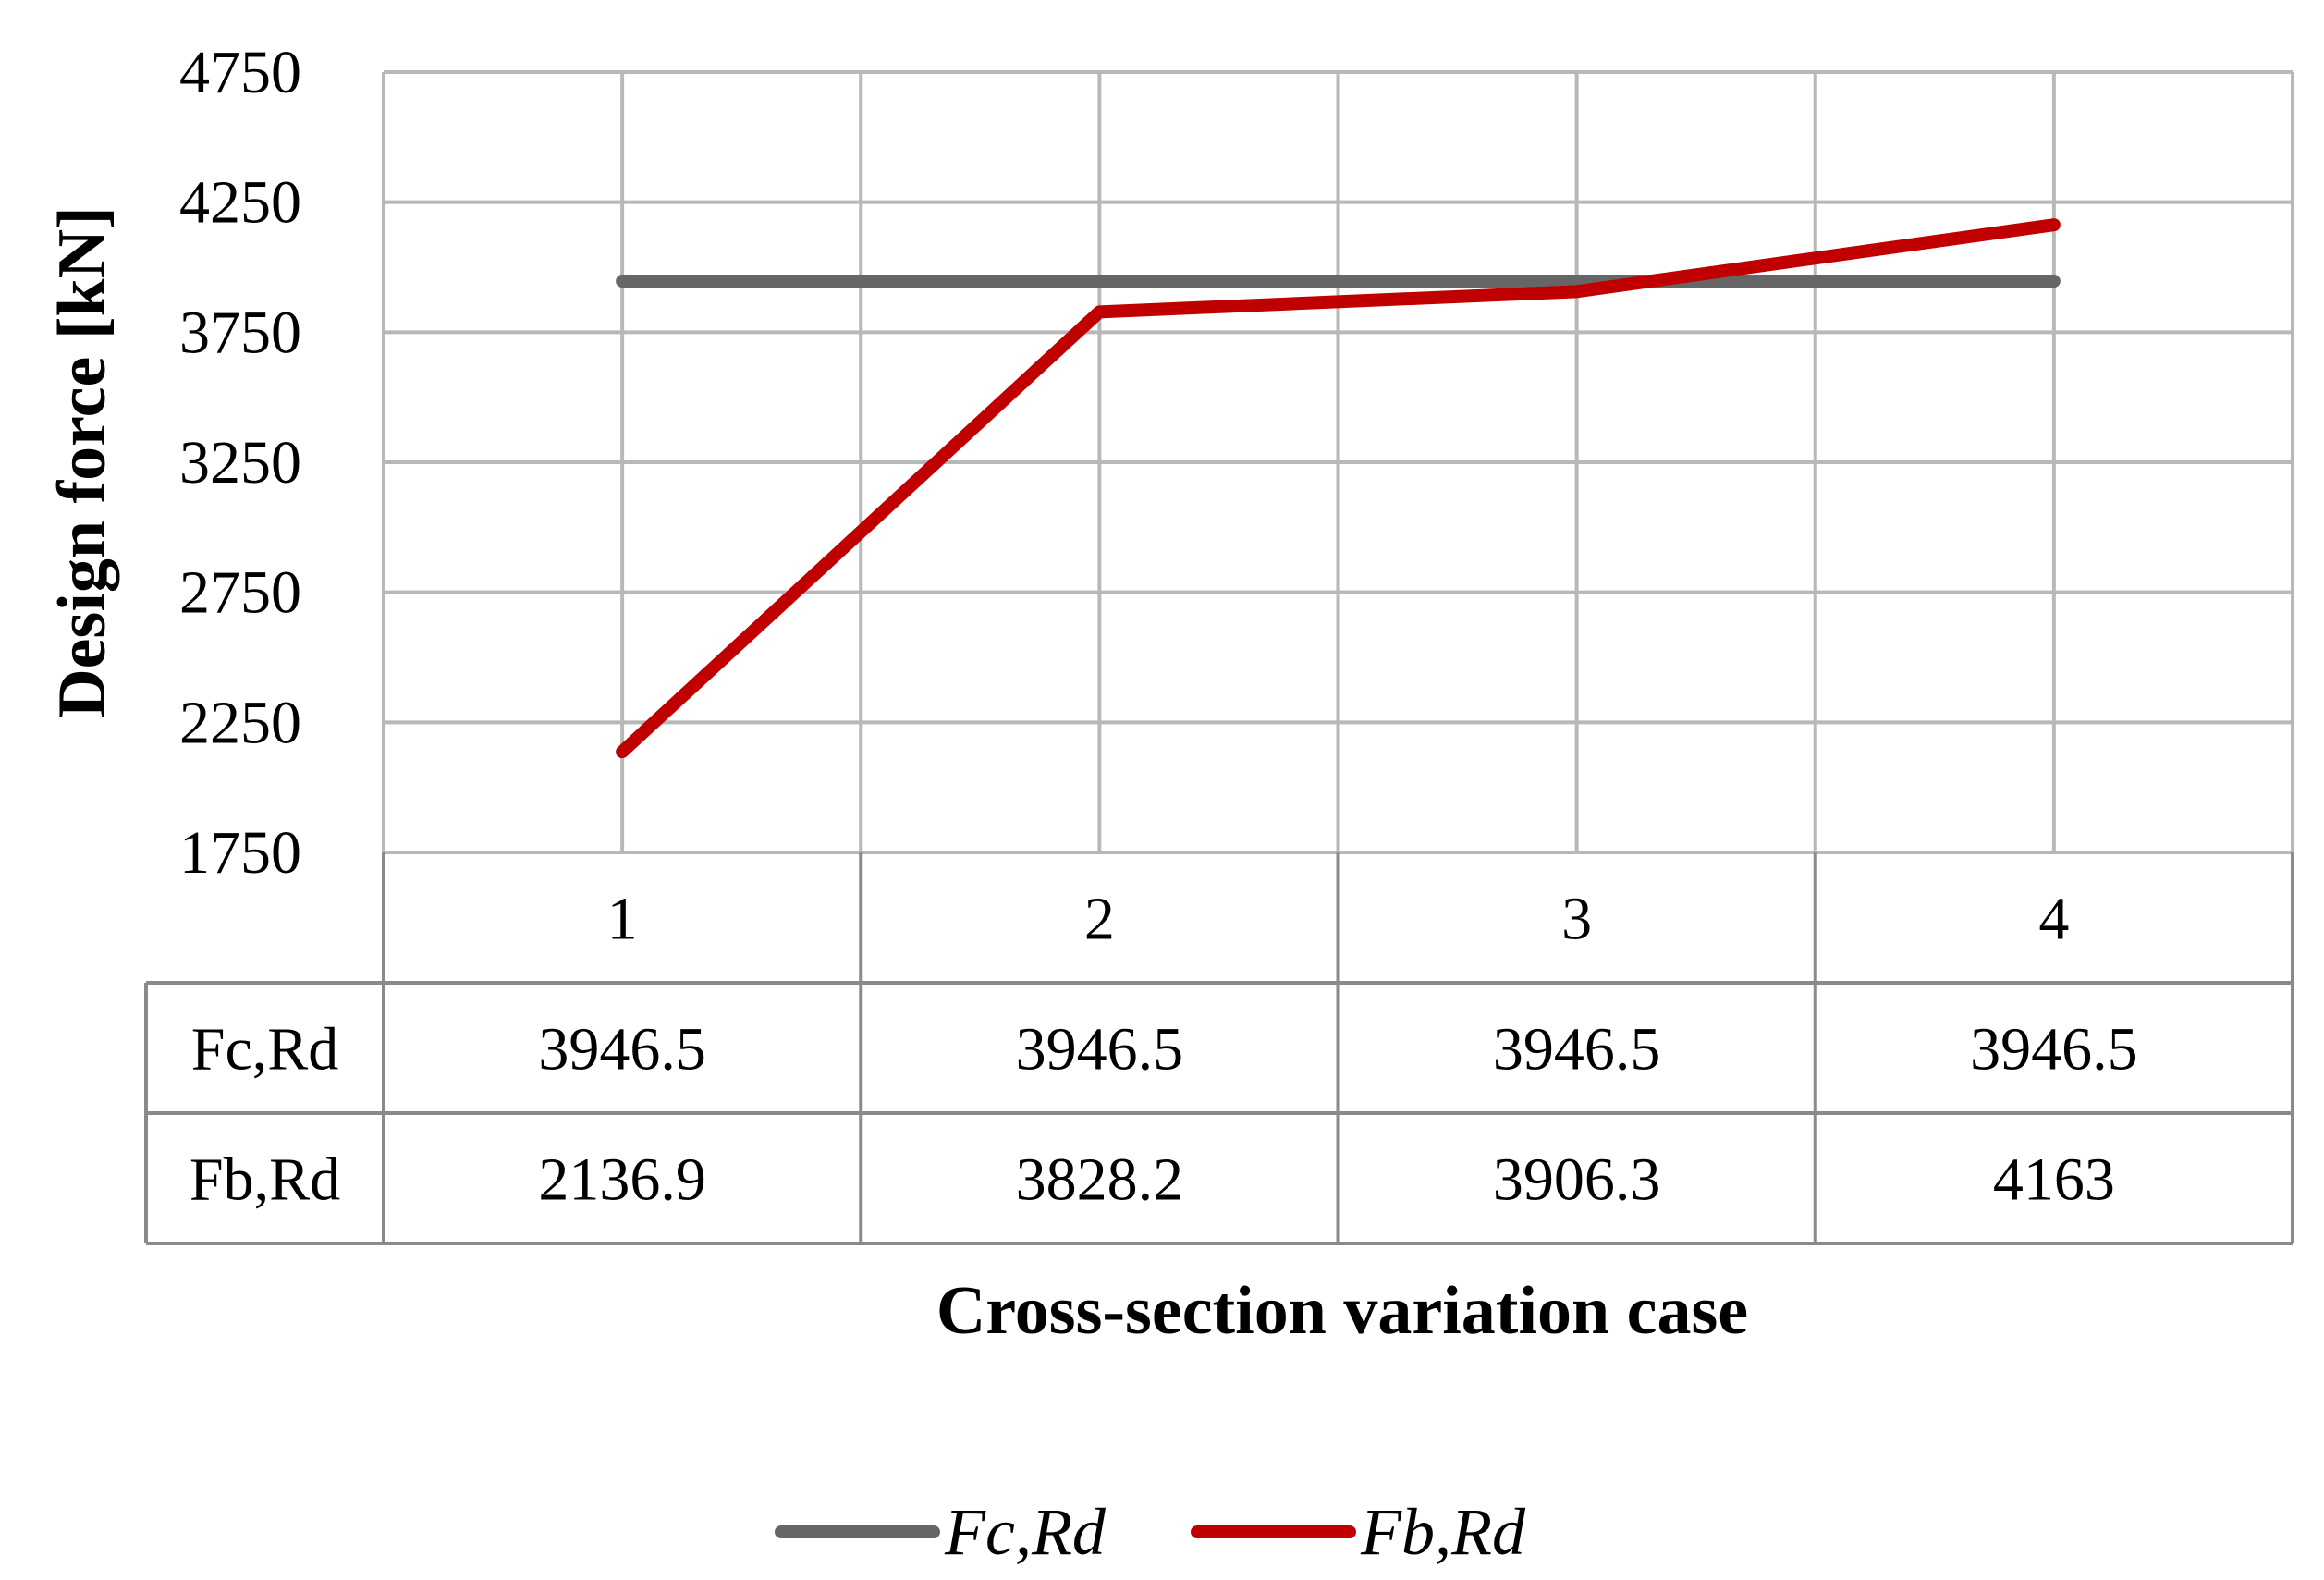 The height and width of the screenshot is (1580, 2324). I want to click on x-tick-label: 4, so click(2053, 919).